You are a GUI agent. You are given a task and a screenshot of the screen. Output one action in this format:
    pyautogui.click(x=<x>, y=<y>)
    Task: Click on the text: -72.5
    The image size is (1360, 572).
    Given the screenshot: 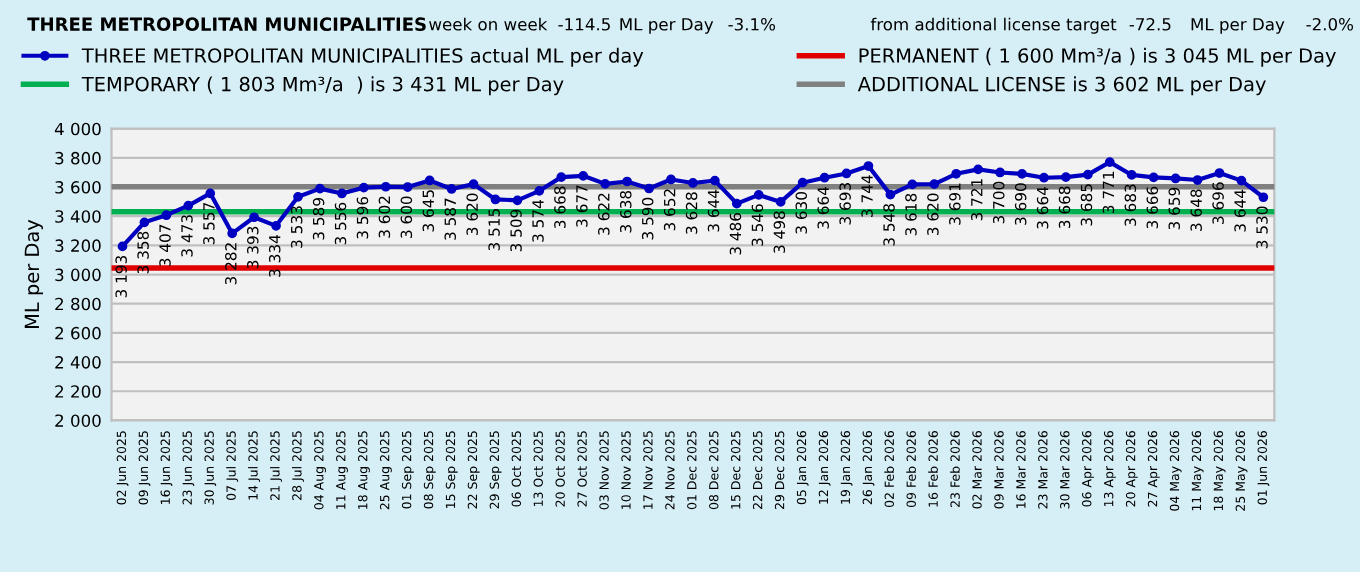 What is the action you would take?
    pyautogui.click(x=1150, y=24)
    